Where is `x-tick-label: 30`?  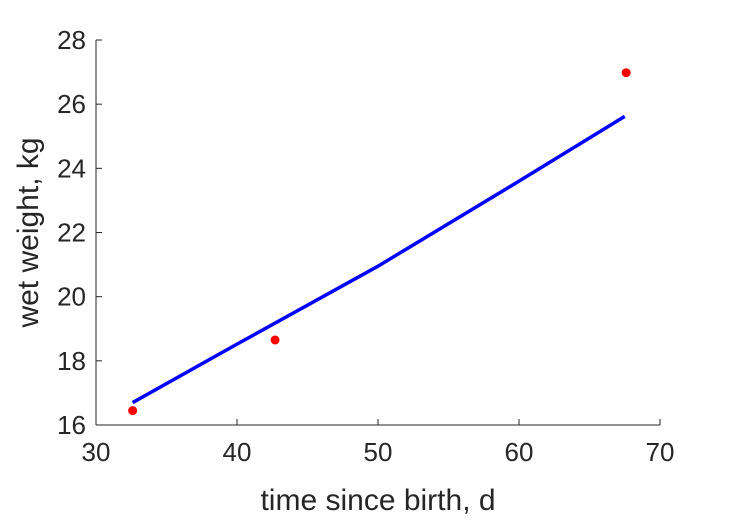 x-tick-label: 30 is located at coordinates (96, 452).